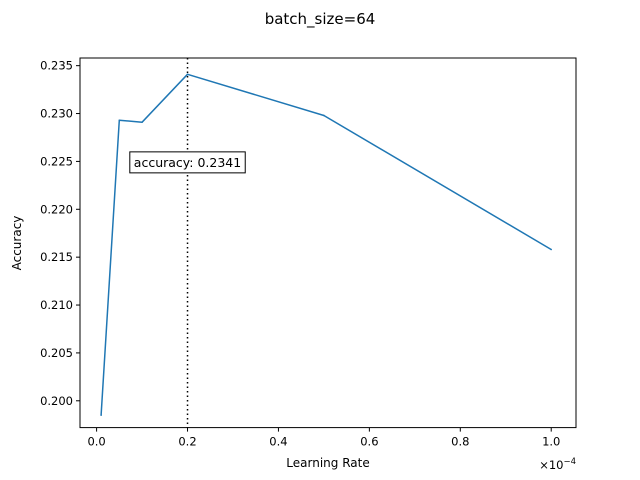 The width and height of the screenshot is (640, 480). What do you see at coordinates (187, 442) in the screenshot?
I see `x-tick-label: 0.2` at bounding box center [187, 442].